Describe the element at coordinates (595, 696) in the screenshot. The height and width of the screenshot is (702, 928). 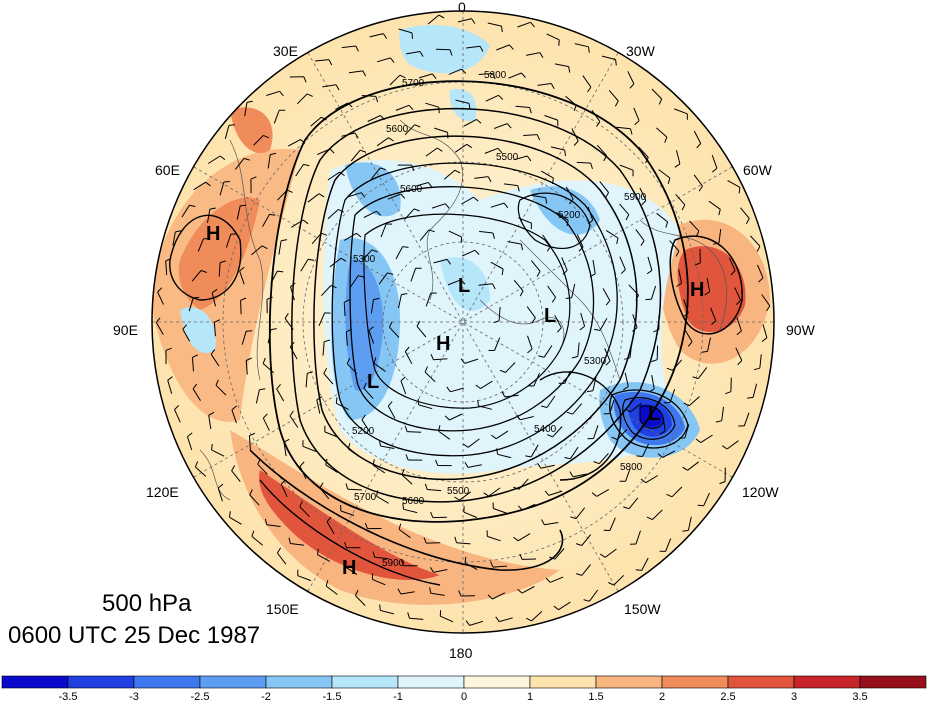
I see `colorbar-tick-label: 1.5` at that location.